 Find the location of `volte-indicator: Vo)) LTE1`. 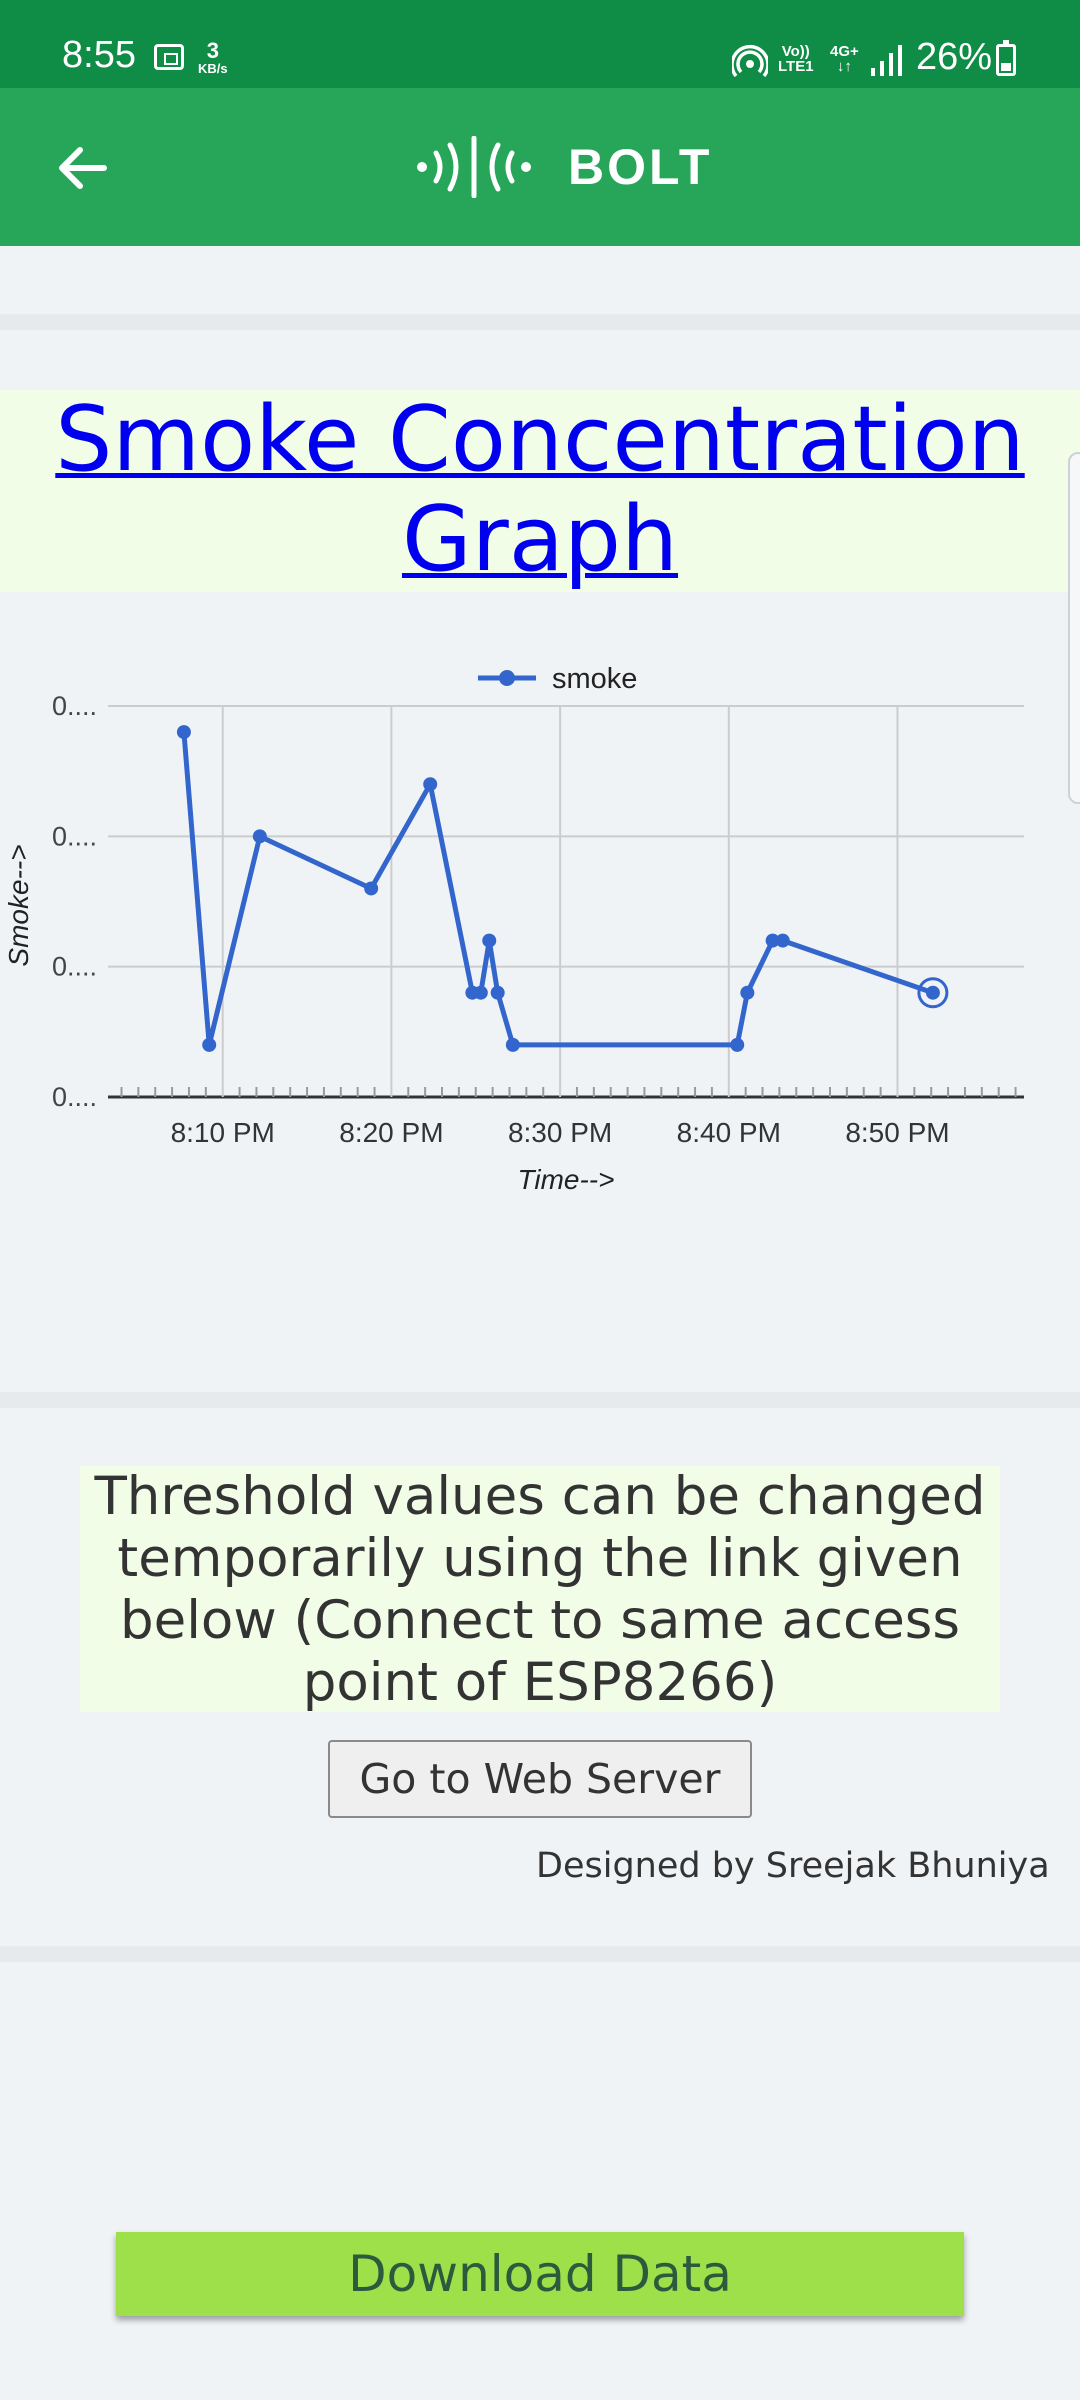

volte-indicator: Vo)) LTE1 is located at coordinates (796, 59).